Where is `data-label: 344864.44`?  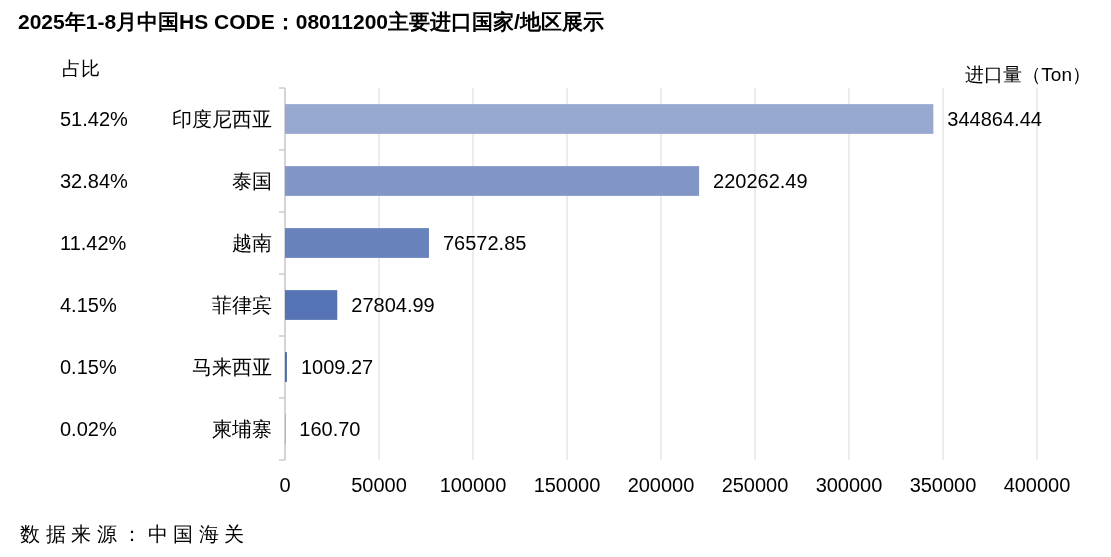 data-label: 344864.44 is located at coordinates (994, 119).